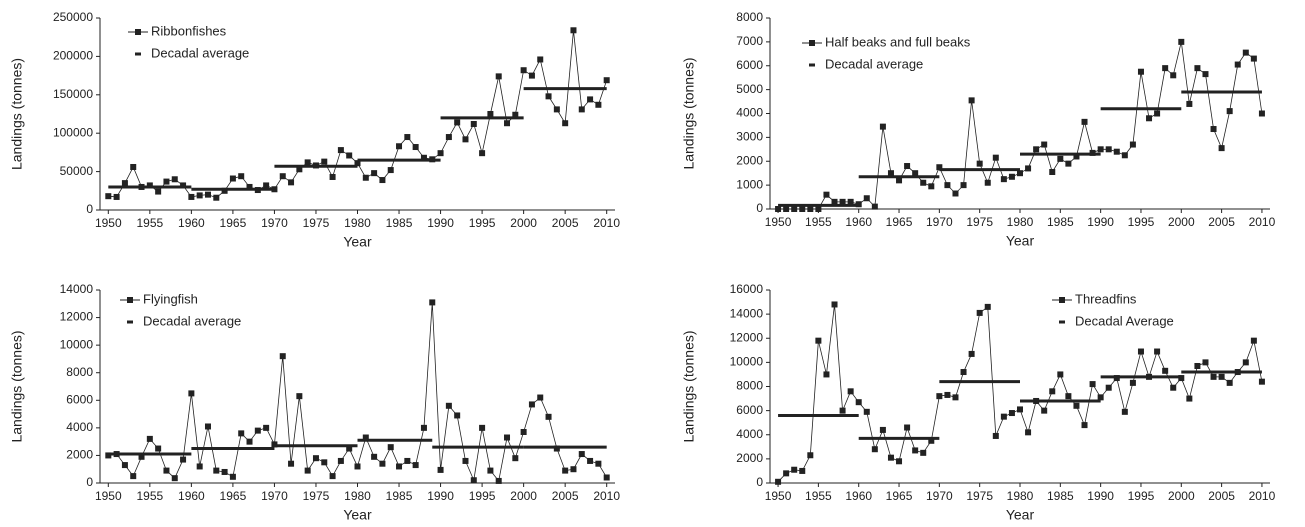 This screenshot has height=527, width=1305. I want to click on y-tick-label: 5000, so click(749, 89).